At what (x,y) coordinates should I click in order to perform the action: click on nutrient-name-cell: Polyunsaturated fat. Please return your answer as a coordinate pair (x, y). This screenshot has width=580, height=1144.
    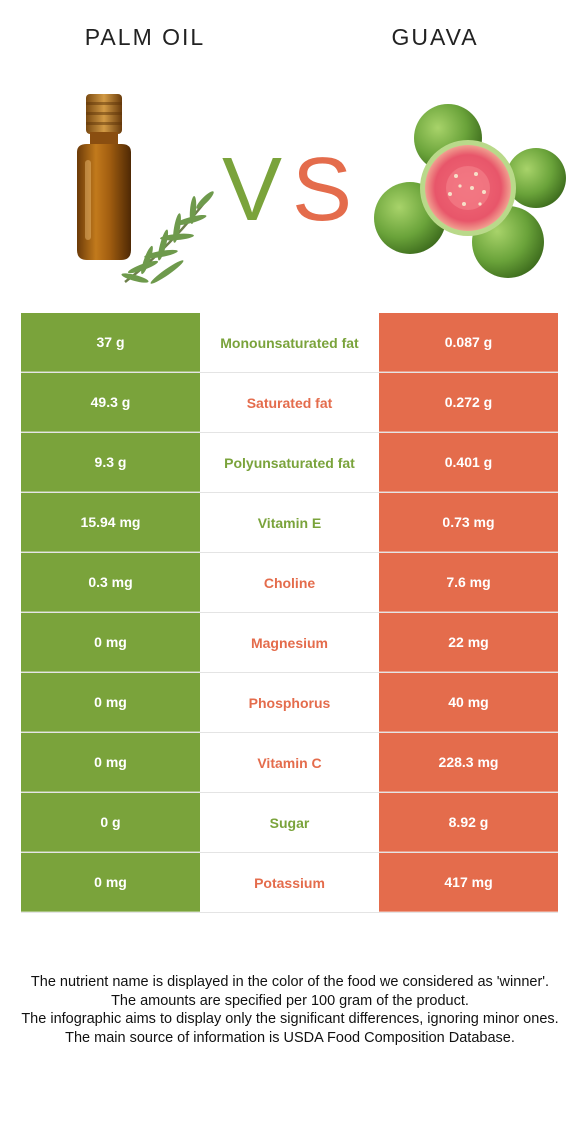
    Looking at the image, I should click on (289, 462).